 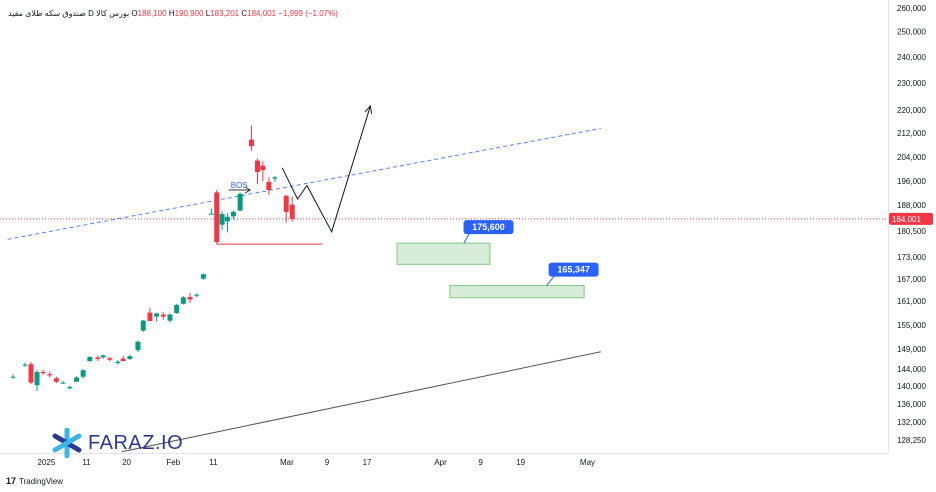 I want to click on time-tick-label: Mar, so click(x=287, y=462).